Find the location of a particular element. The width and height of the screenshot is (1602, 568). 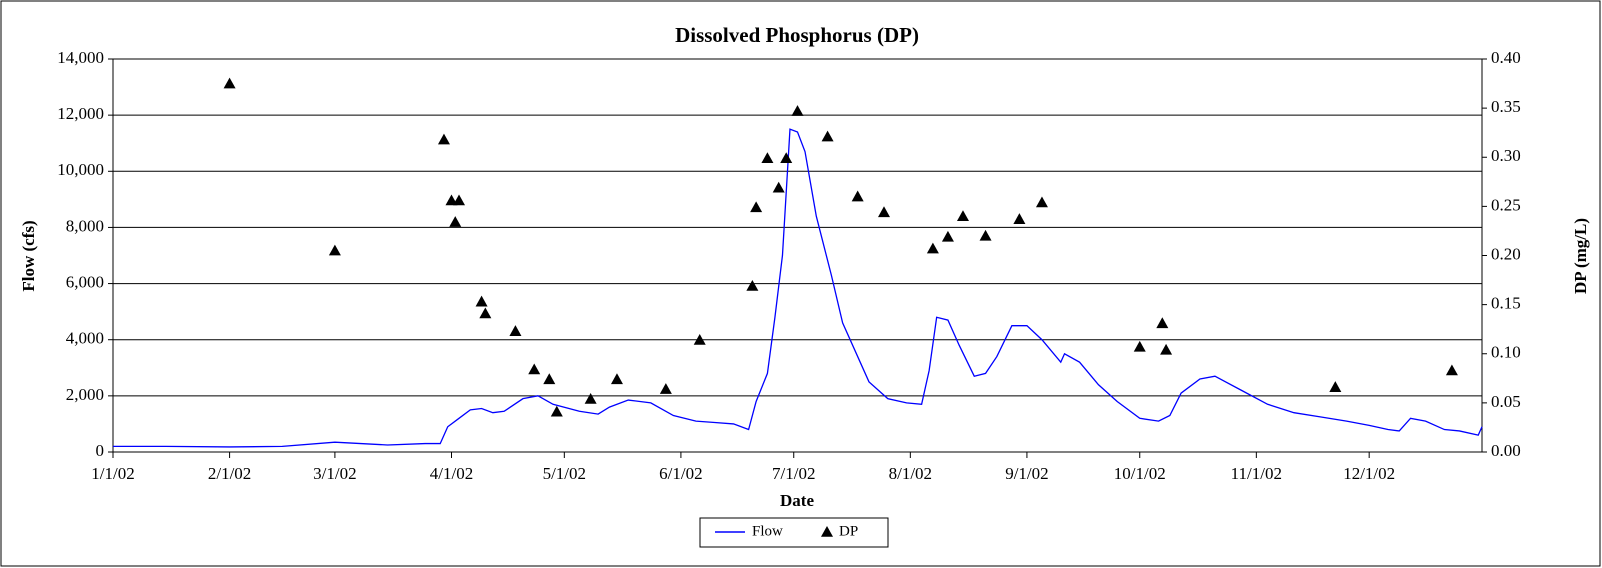

y-tick-label: 12,000 is located at coordinates (80, 113).